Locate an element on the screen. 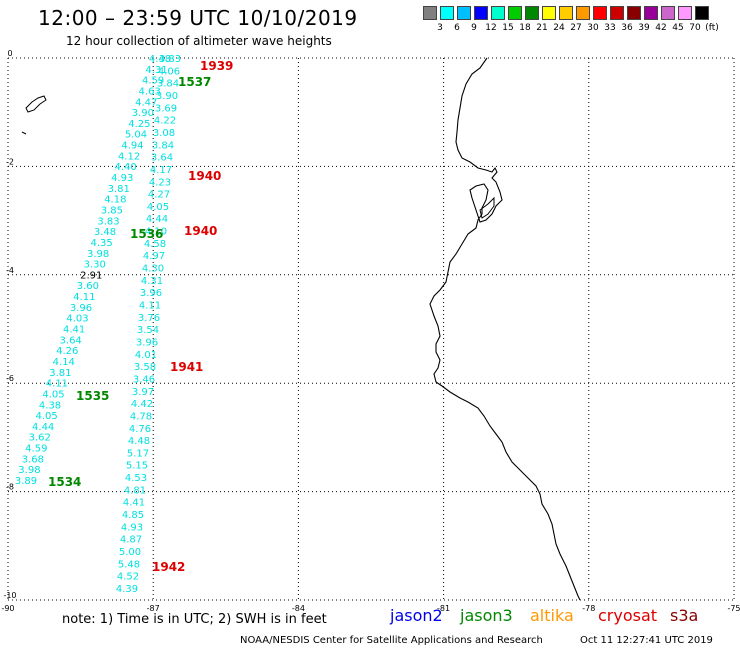 This screenshot has width=740, height=650. wave-height-label: 4.40 is located at coordinates (126, 167).